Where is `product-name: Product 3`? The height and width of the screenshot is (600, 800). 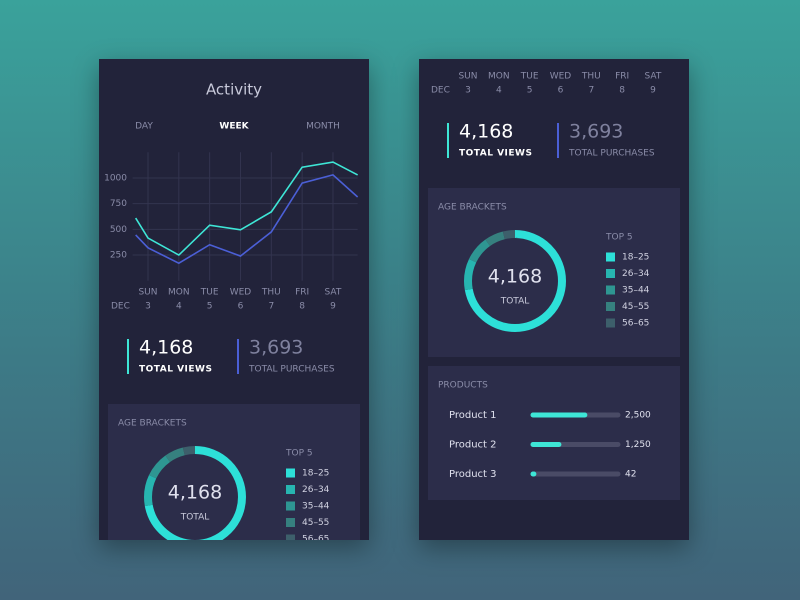 product-name: Product 3 is located at coordinates (473, 474).